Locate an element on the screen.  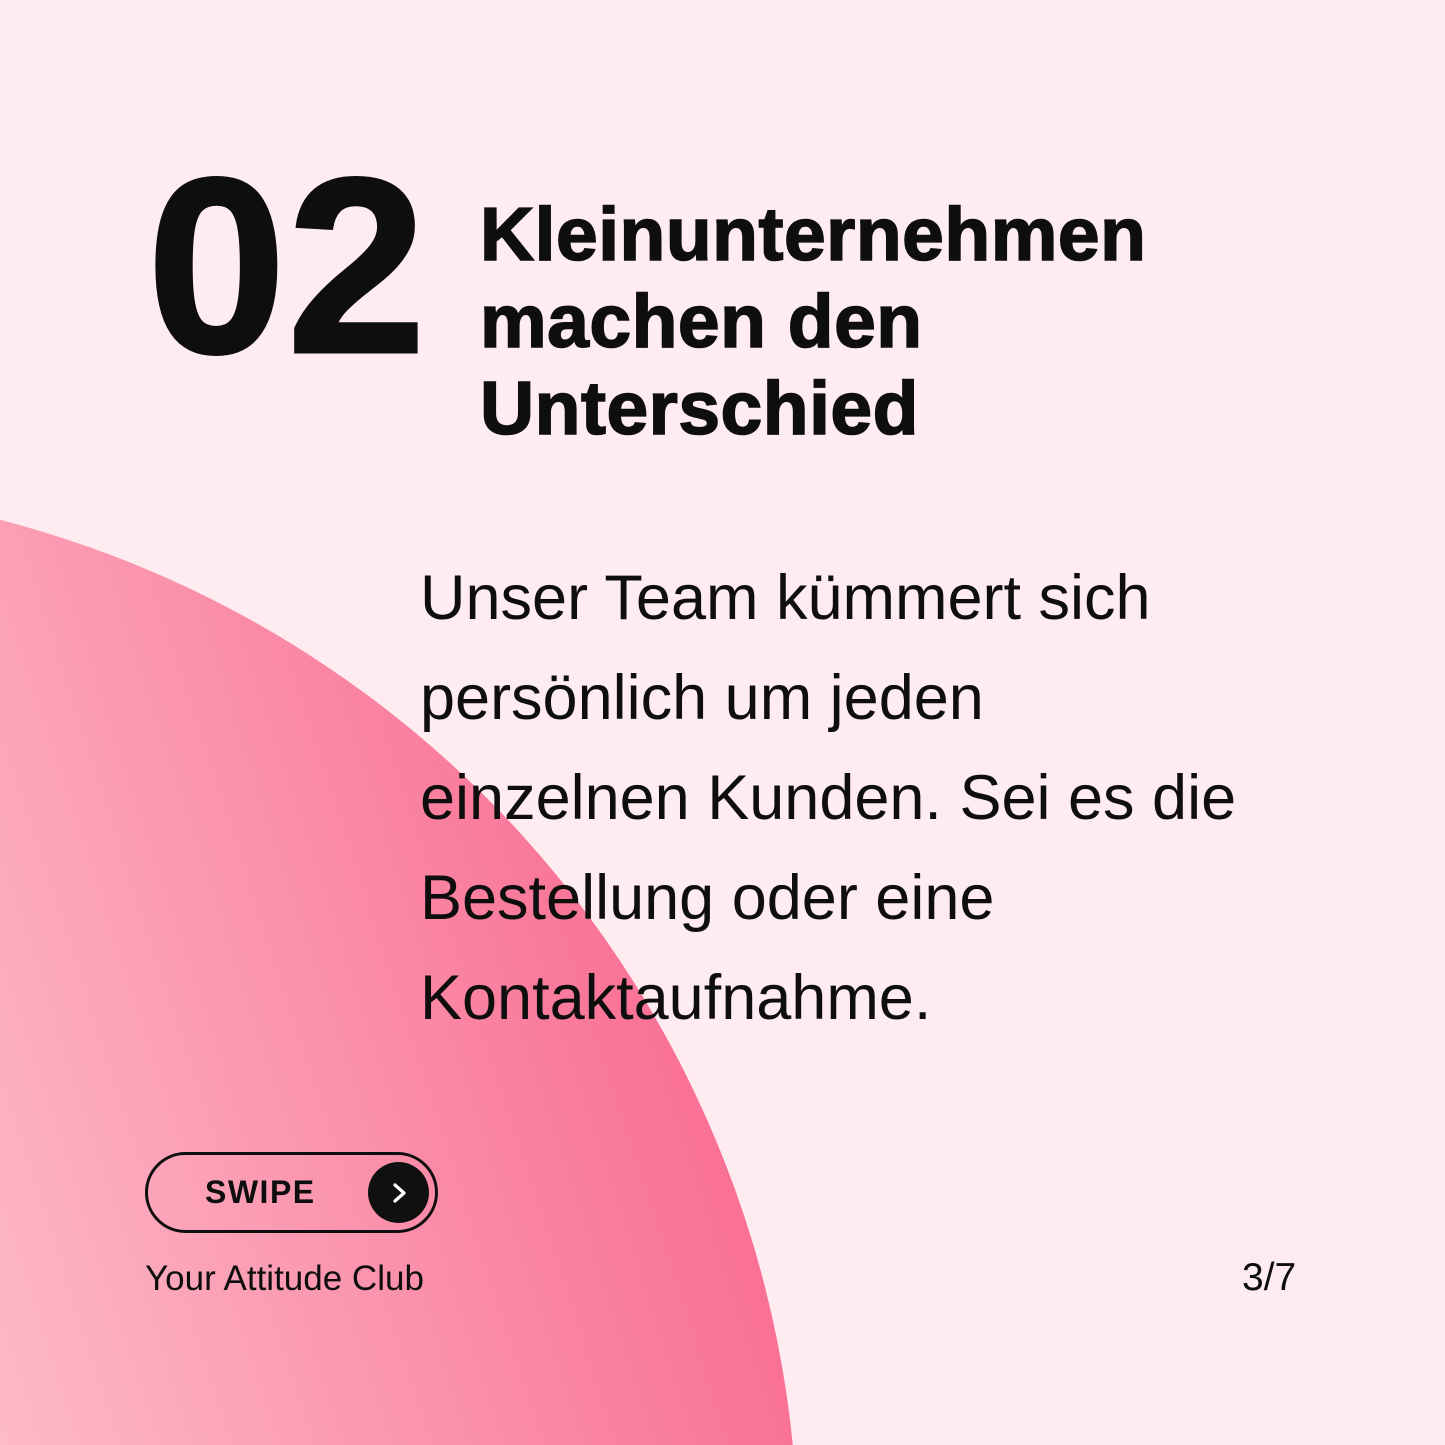
chevron-right-icon is located at coordinates (399, 1192).